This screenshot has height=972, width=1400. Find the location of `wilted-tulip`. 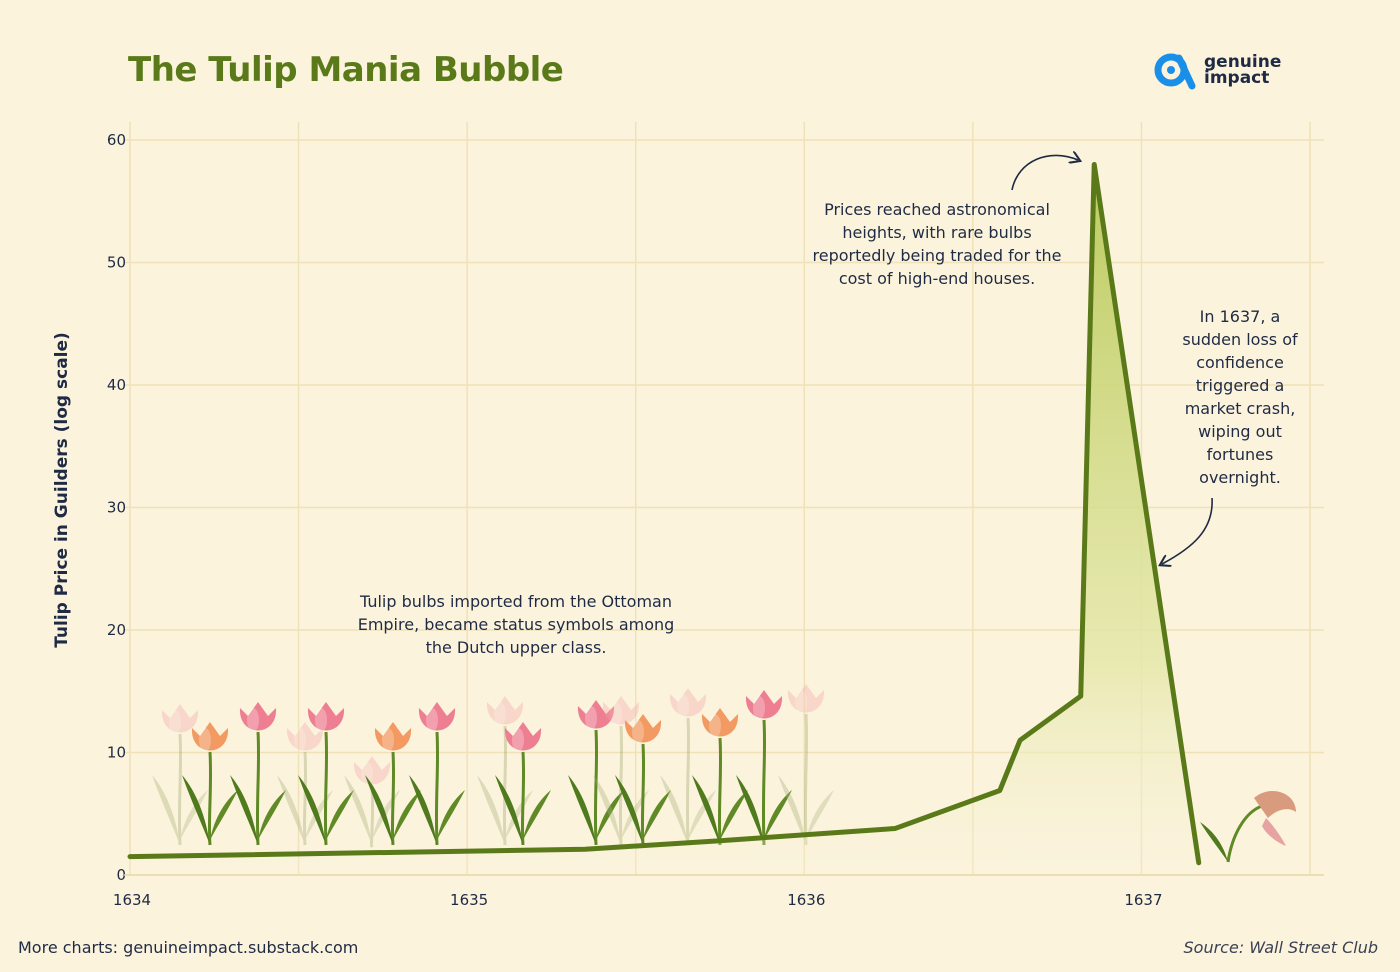

wilted-tulip is located at coordinates (1248, 826).